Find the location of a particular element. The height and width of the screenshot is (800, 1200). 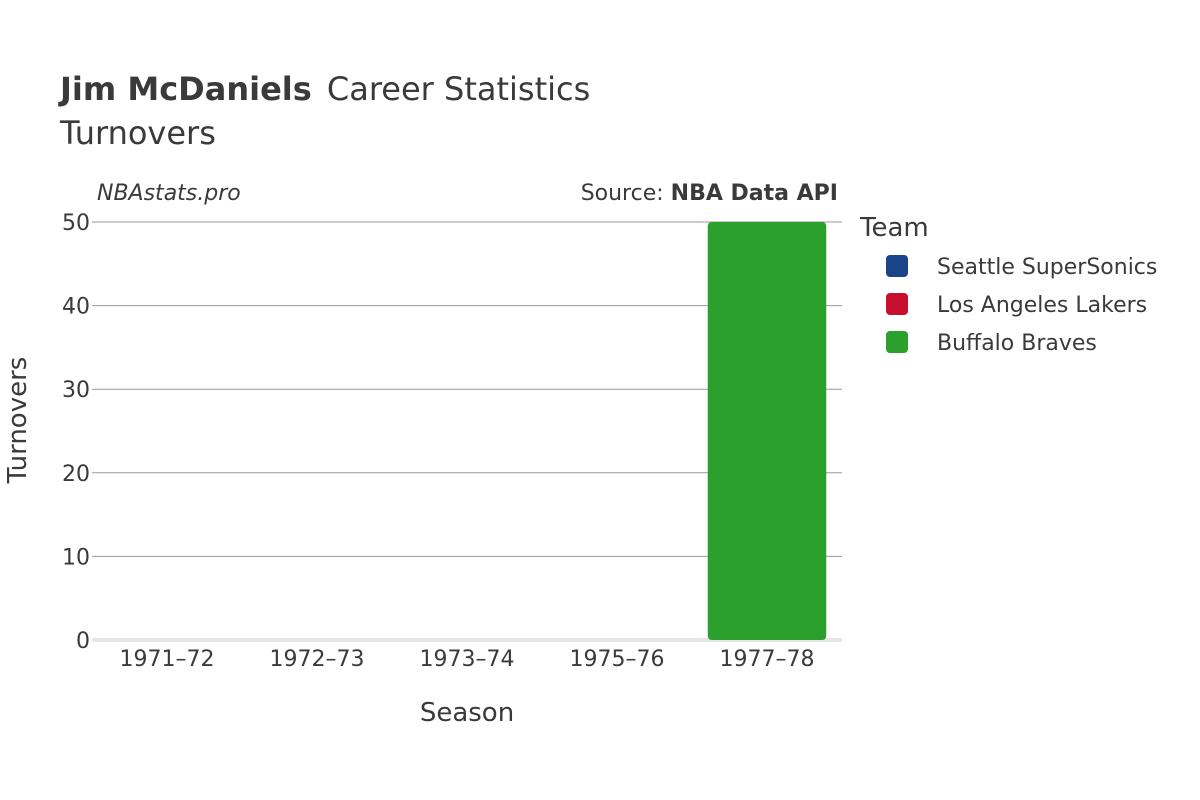

source-prefix: Source: is located at coordinates (626, 193).